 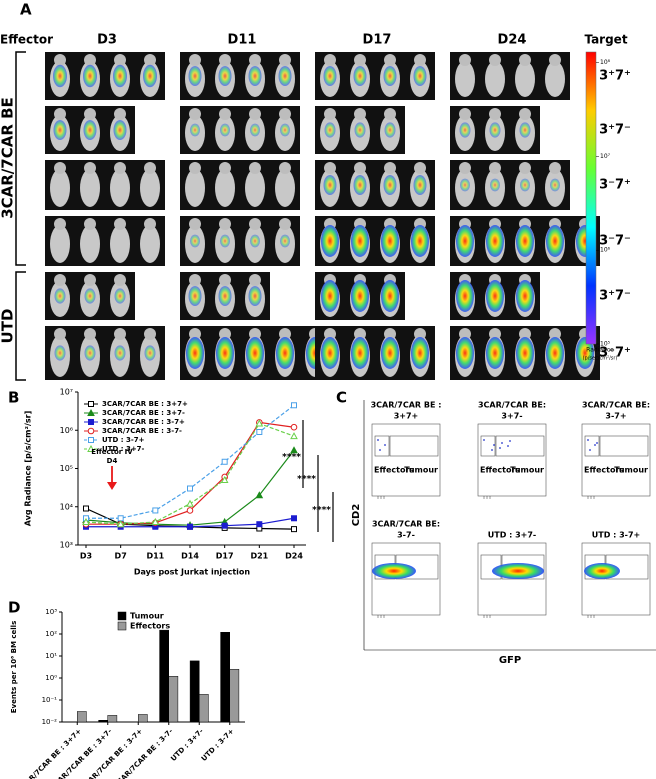 What do you see at coordinates (615, 416) in the screenshot?
I see `flow-plot-title: 3-7+` at bounding box center [615, 416].